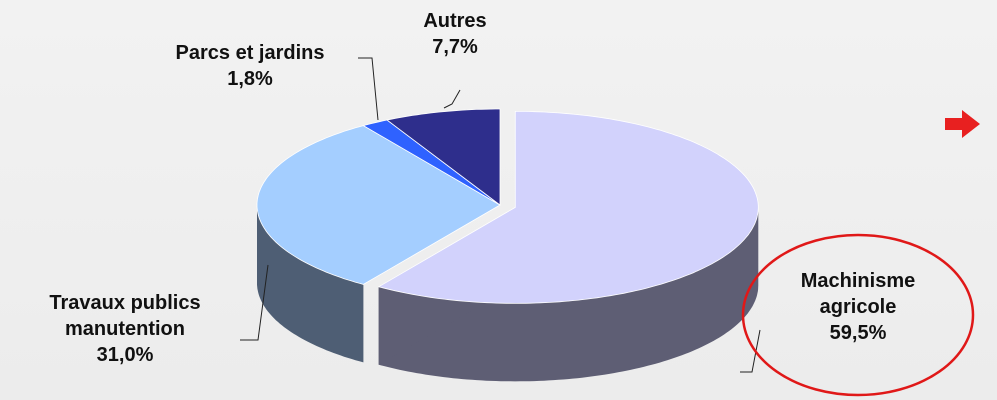 The image size is (997, 400). What do you see at coordinates (250, 53) in the screenshot?
I see `category-label: Parcs et jardins` at bounding box center [250, 53].